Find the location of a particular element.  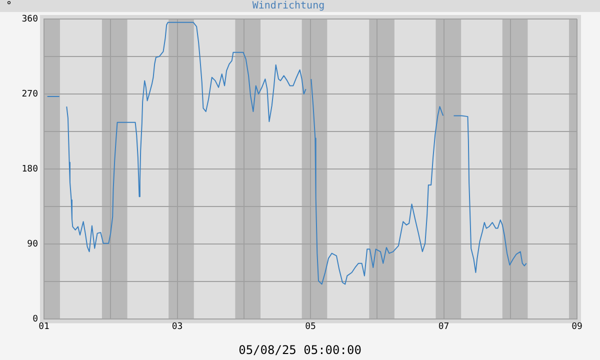

y-tick-label: 180 is located at coordinates (30, 169).